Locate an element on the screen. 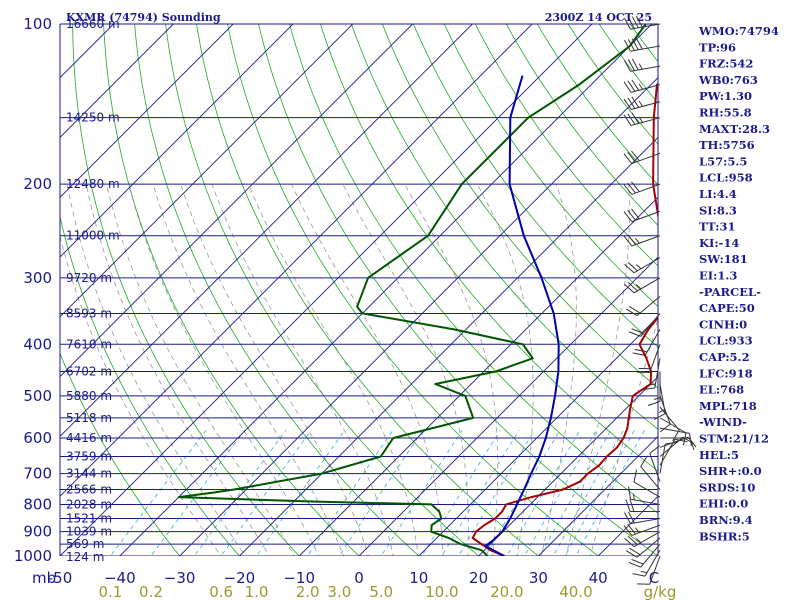 The image size is (800, 600). sounding-index: LFC:918 is located at coordinates (726, 373).